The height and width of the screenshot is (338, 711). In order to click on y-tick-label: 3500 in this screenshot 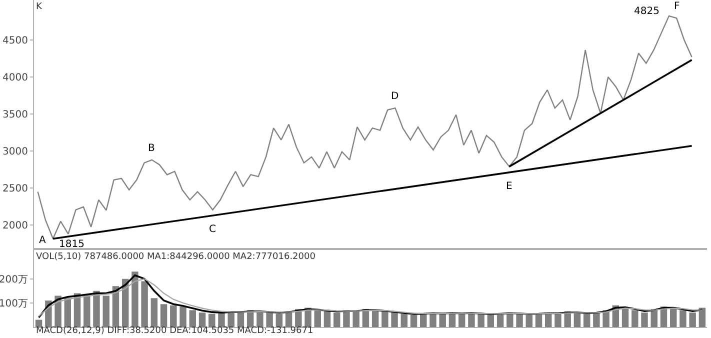, I will do `click(15, 115)`.